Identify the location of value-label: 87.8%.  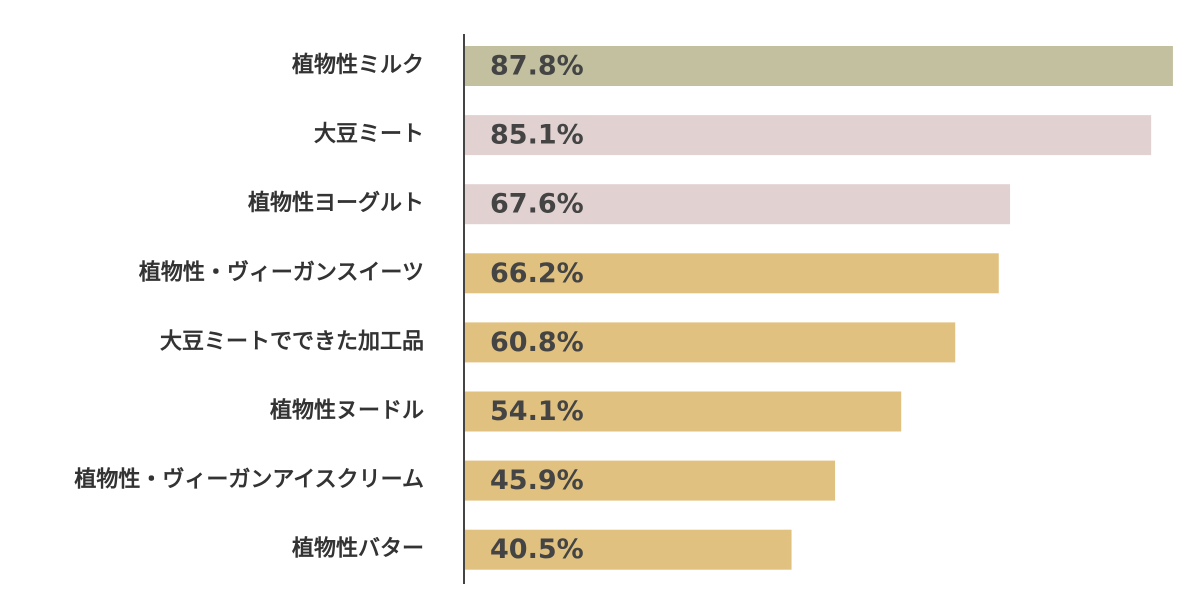
(537, 66).